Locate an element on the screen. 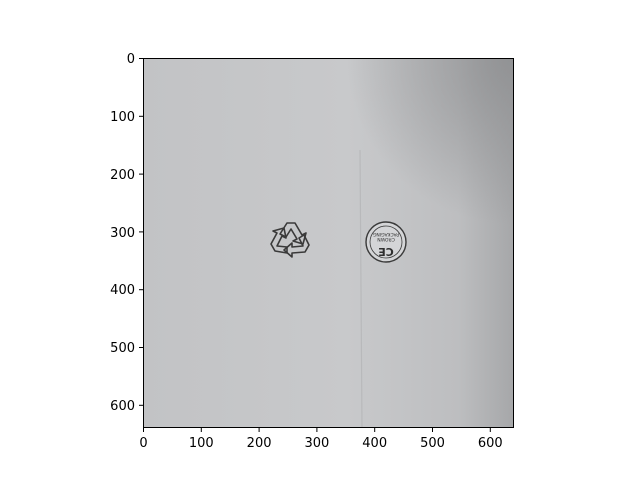  x-tick-label: 600 is located at coordinates (490, 443).